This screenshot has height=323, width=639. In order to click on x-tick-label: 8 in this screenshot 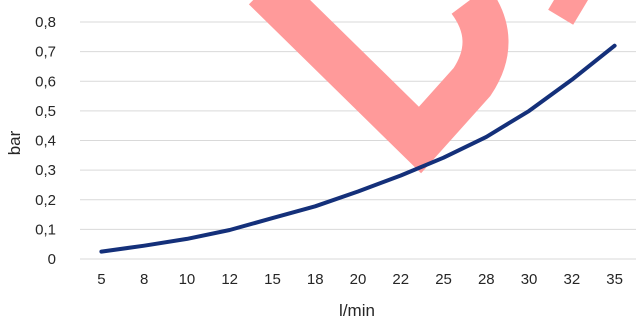, I will do `click(144, 279)`.